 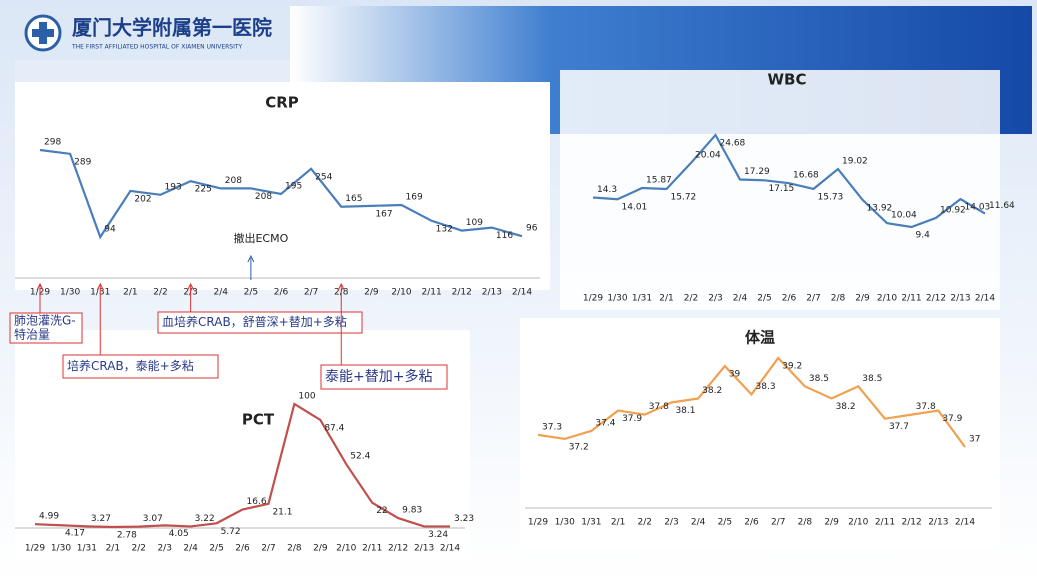 What do you see at coordinates (414, 198) in the screenshot?
I see `data-label: 169` at bounding box center [414, 198].